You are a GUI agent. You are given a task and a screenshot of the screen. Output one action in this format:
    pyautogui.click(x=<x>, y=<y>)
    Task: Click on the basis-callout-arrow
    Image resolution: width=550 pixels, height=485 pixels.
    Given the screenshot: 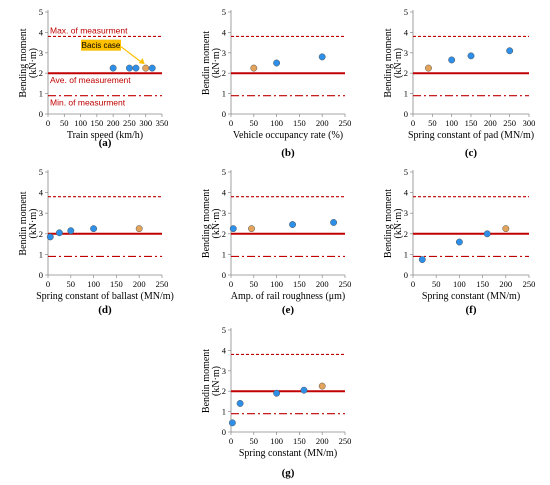 What is the action you would take?
    pyautogui.click(x=132, y=55)
    